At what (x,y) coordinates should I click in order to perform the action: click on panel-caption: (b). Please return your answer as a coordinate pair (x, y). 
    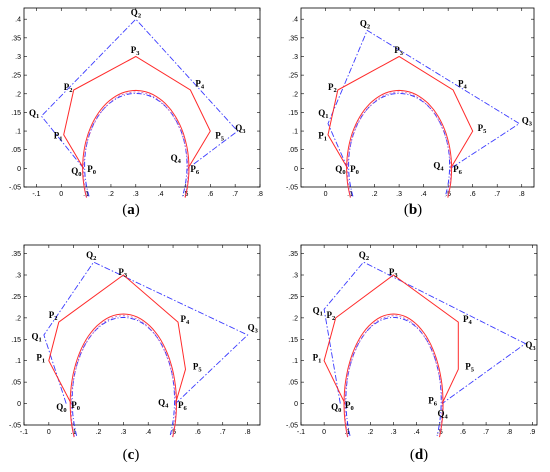
    Looking at the image, I should click on (413, 210).